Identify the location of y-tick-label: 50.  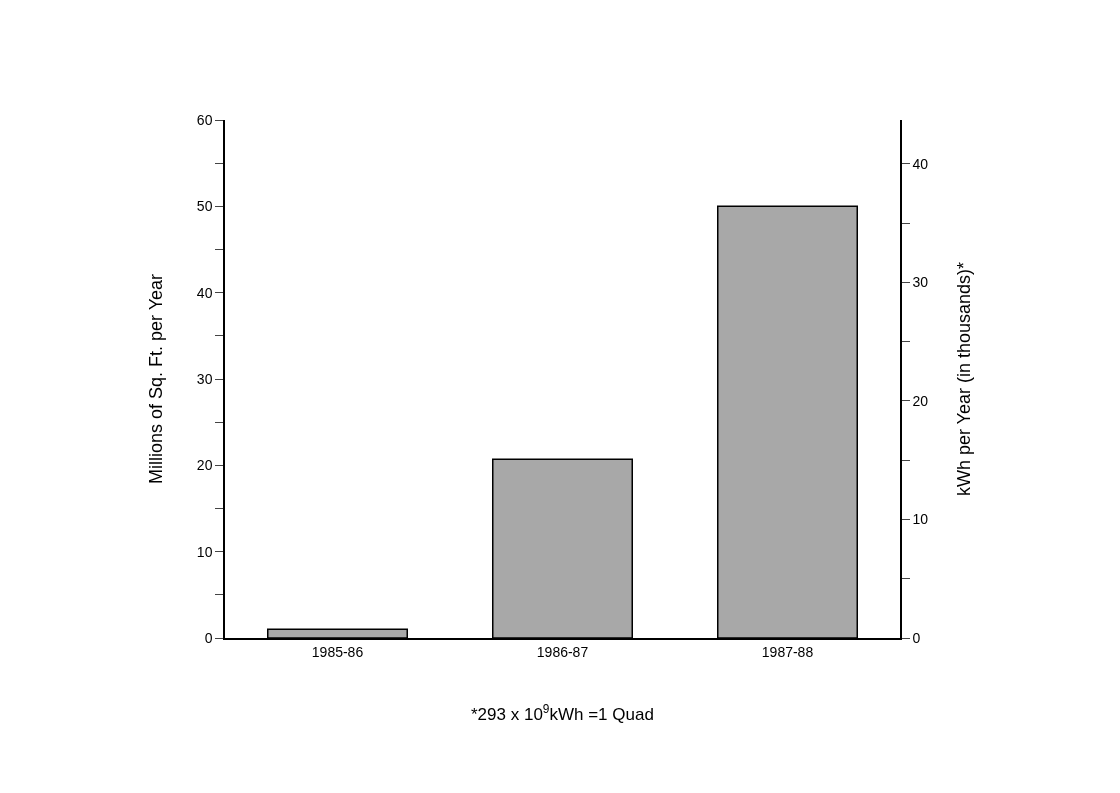
(204, 206).